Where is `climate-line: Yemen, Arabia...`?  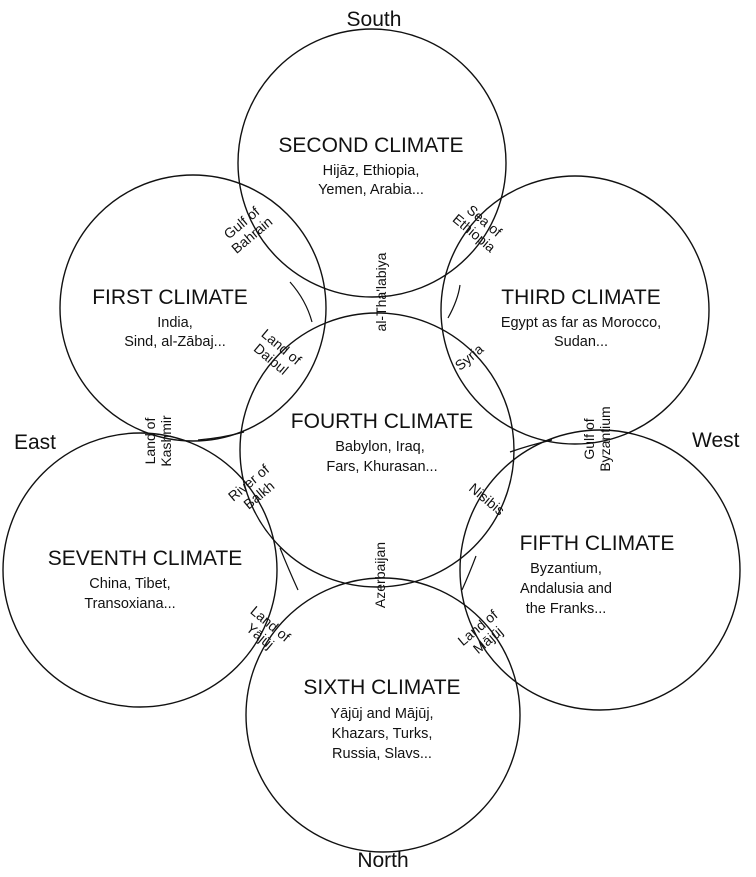 climate-line: Yemen, Arabia... is located at coordinates (371, 190).